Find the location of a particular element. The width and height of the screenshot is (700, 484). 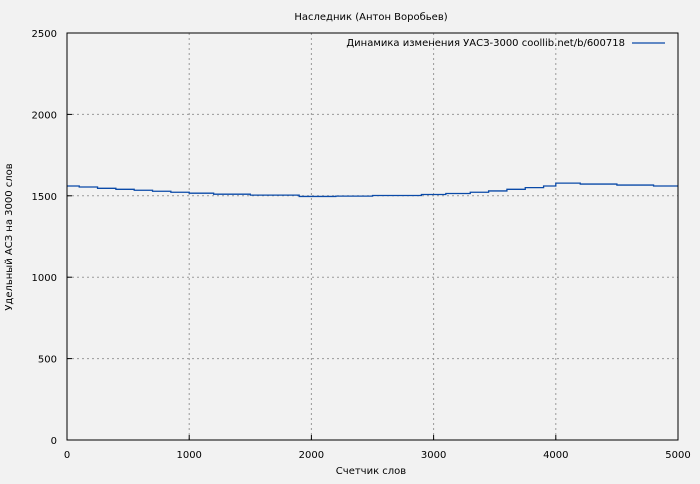

x-tick-label: 1000 is located at coordinates (188, 455).